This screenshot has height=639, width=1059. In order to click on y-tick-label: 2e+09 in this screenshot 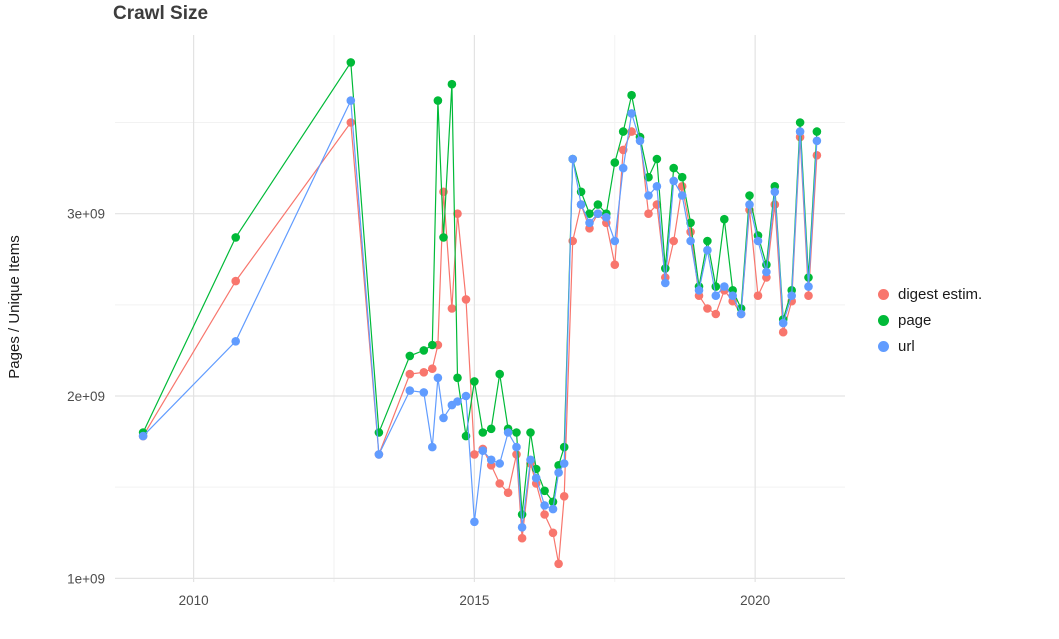, I will do `click(86, 396)`.